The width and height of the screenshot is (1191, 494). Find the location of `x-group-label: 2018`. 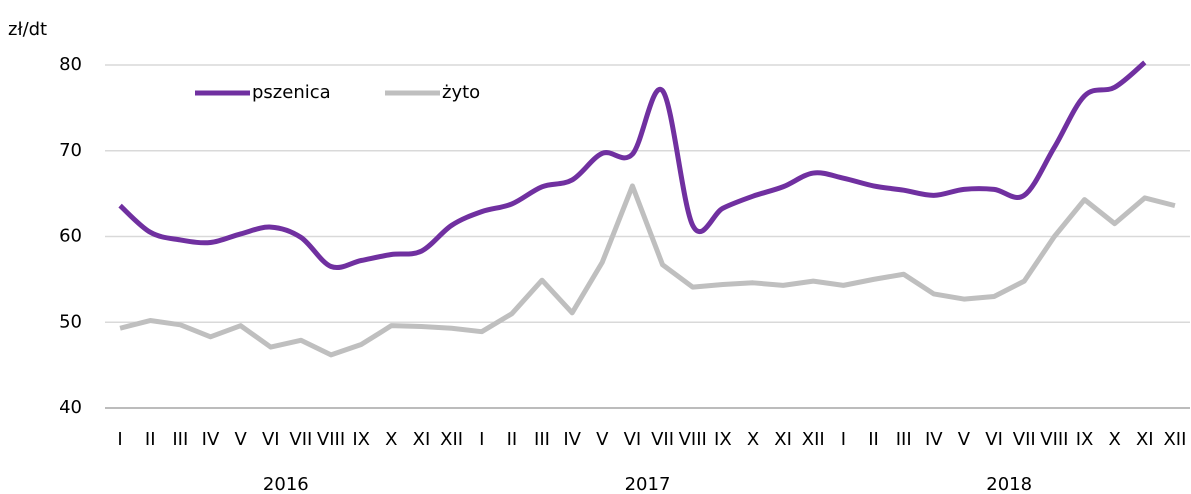

x-group-label: 2018 is located at coordinates (1009, 484).